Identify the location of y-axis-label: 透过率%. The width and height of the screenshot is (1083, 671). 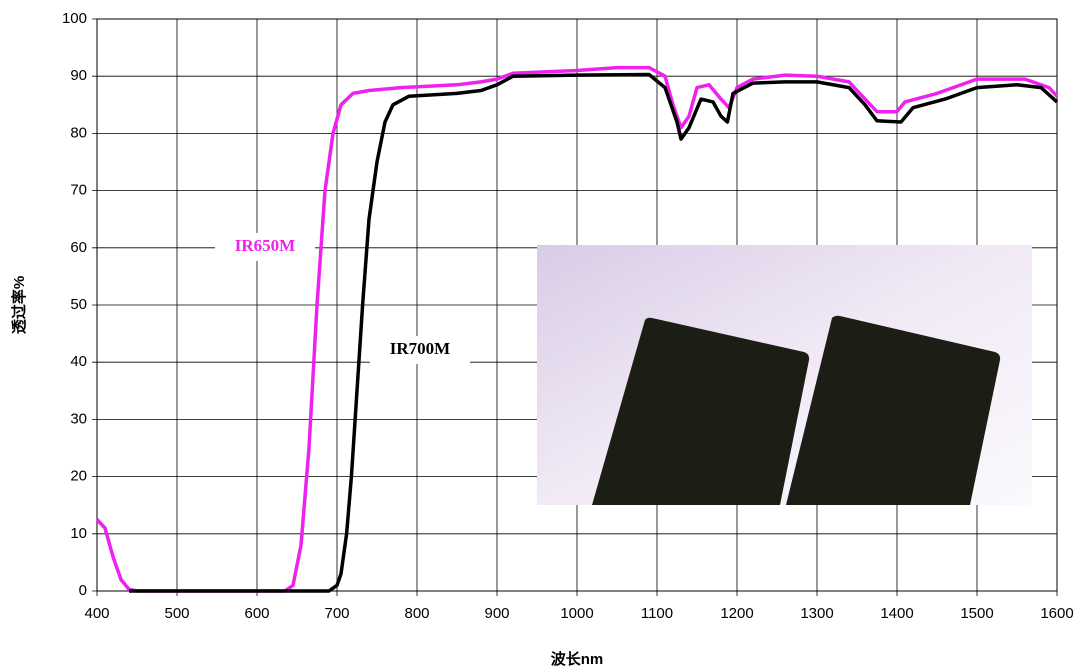
(19, 305).